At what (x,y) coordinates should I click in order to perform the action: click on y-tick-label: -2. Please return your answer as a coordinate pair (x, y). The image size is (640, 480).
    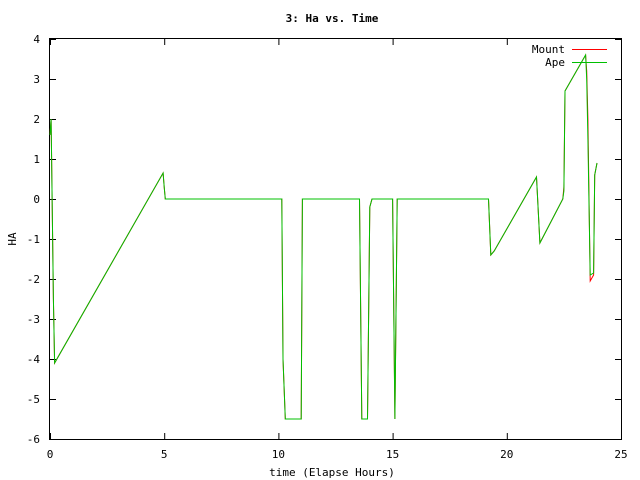
    Looking at the image, I should click on (33, 279).